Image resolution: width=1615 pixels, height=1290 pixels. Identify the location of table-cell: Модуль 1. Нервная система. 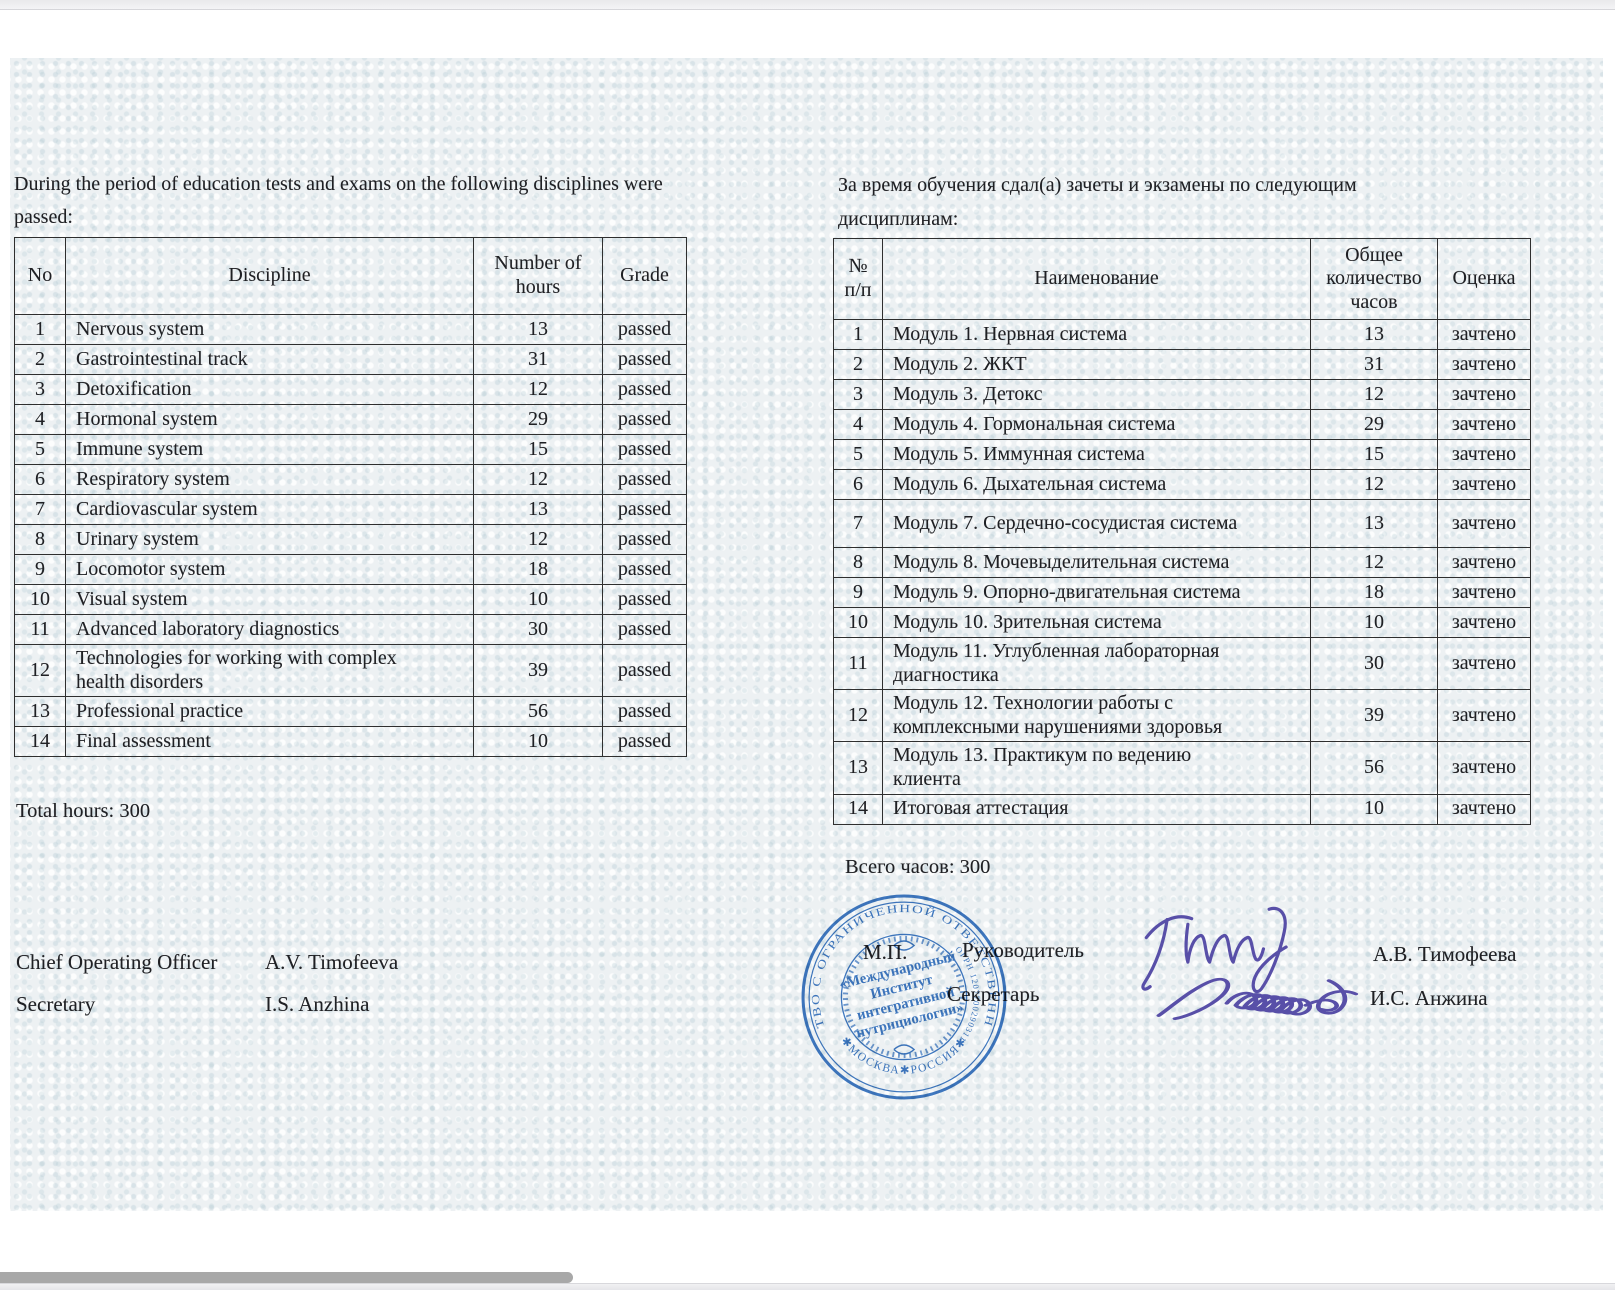
(1096, 334).